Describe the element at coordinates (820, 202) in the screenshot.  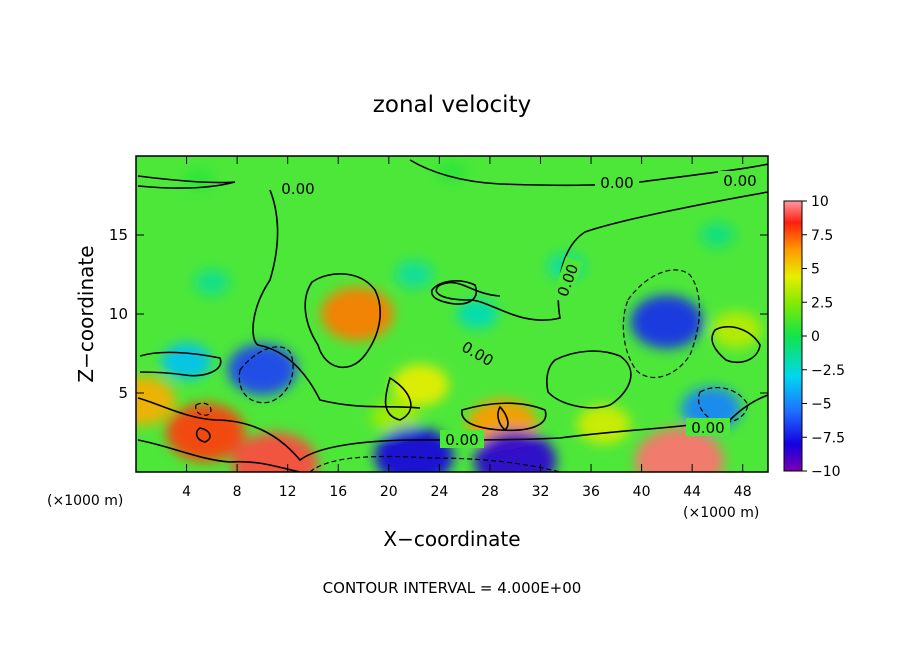
I see `colorbar-tick-label: 10` at that location.